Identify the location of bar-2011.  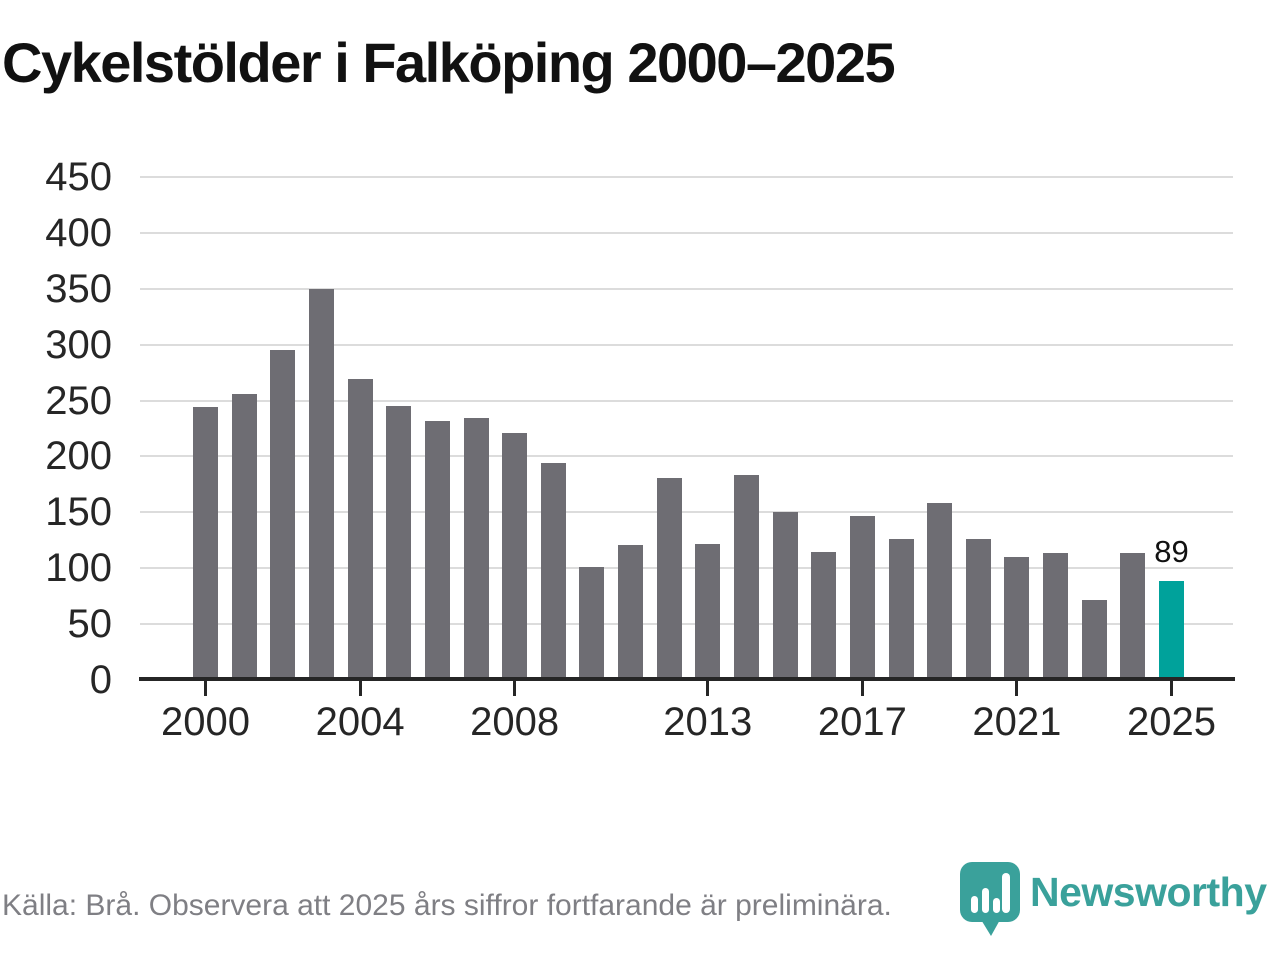
(630, 612).